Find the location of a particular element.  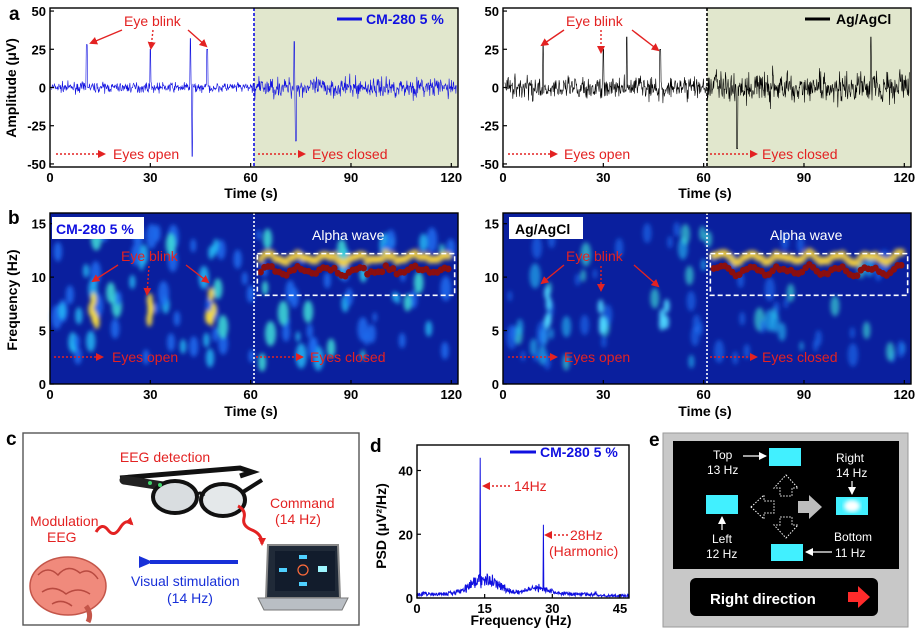

alpha-wave-label: Alpha wave is located at coordinates (348, 235).